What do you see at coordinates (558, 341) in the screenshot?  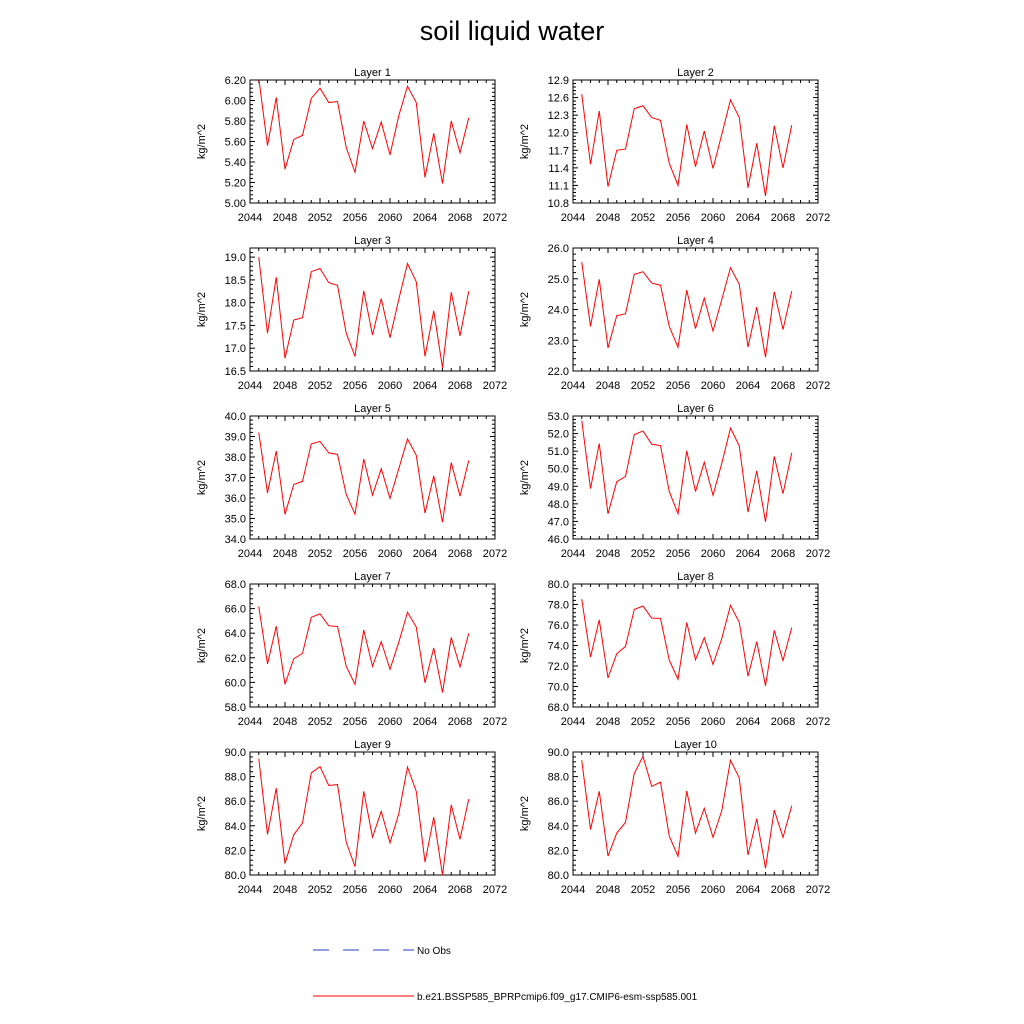 I see `y-tick-label: 23.0` at bounding box center [558, 341].